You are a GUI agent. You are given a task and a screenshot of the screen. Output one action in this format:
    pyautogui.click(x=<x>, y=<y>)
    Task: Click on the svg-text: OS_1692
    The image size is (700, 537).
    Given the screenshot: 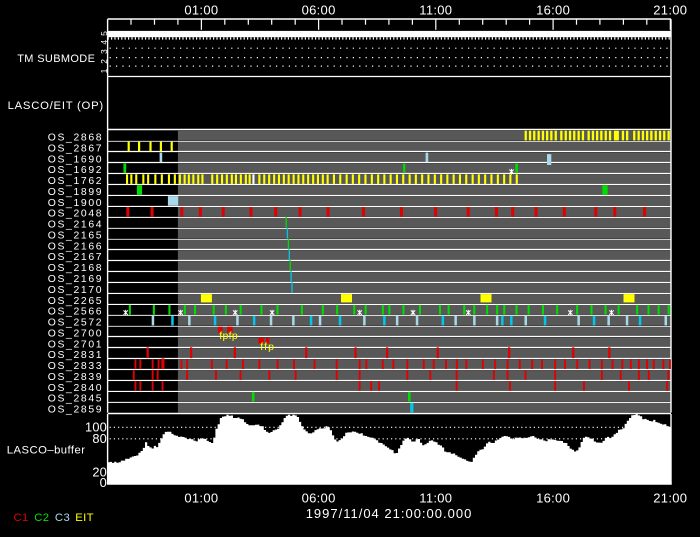 What is the action you would take?
    pyautogui.click(x=75, y=170)
    